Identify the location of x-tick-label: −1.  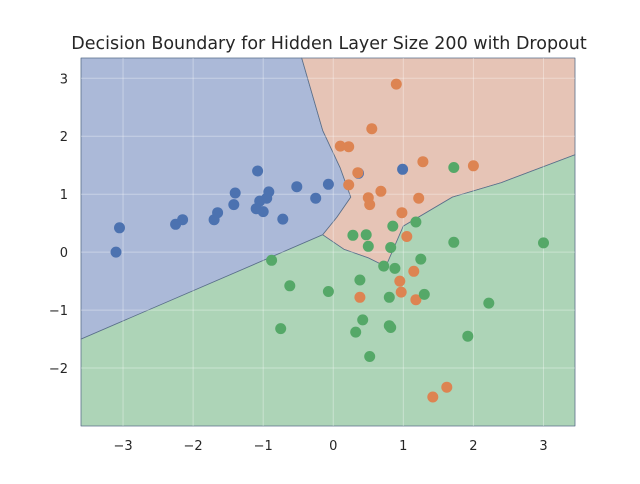
(263, 446).